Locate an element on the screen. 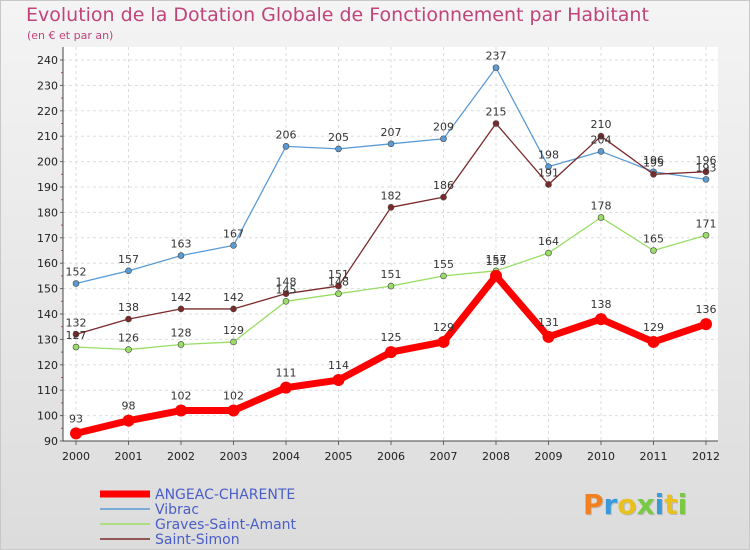  y-tick-label: 240 is located at coordinates (47, 60).